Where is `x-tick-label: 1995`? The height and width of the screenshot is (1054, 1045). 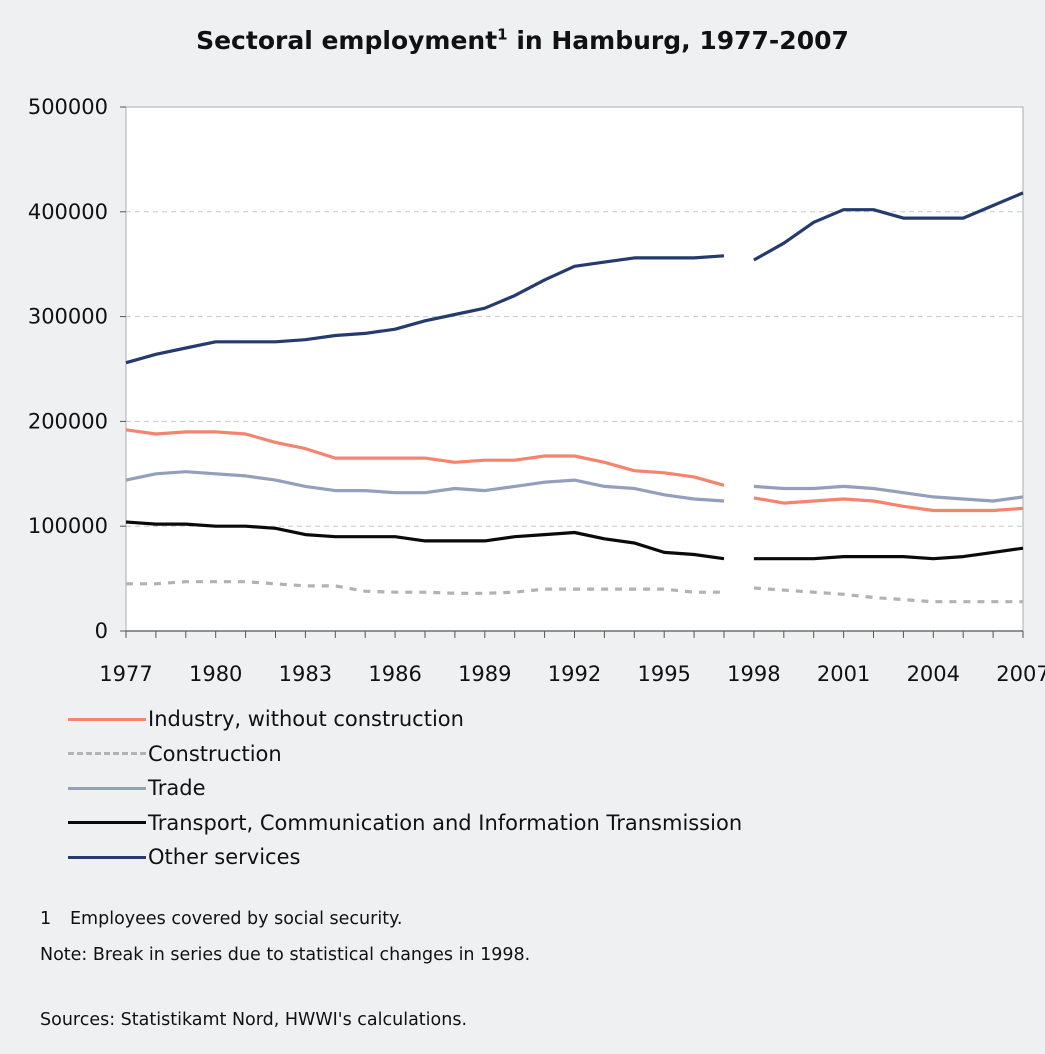
x-tick-label: 1995 is located at coordinates (663, 674).